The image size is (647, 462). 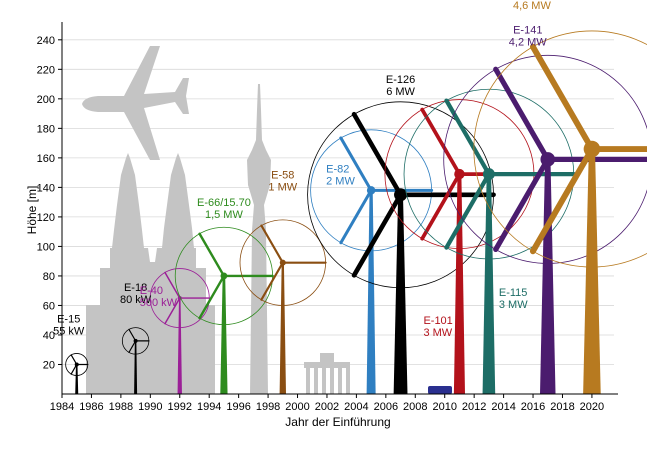 What do you see at coordinates (159, 303) in the screenshot?
I see `turbine-power-label: 500 kW` at bounding box center [159, 303].